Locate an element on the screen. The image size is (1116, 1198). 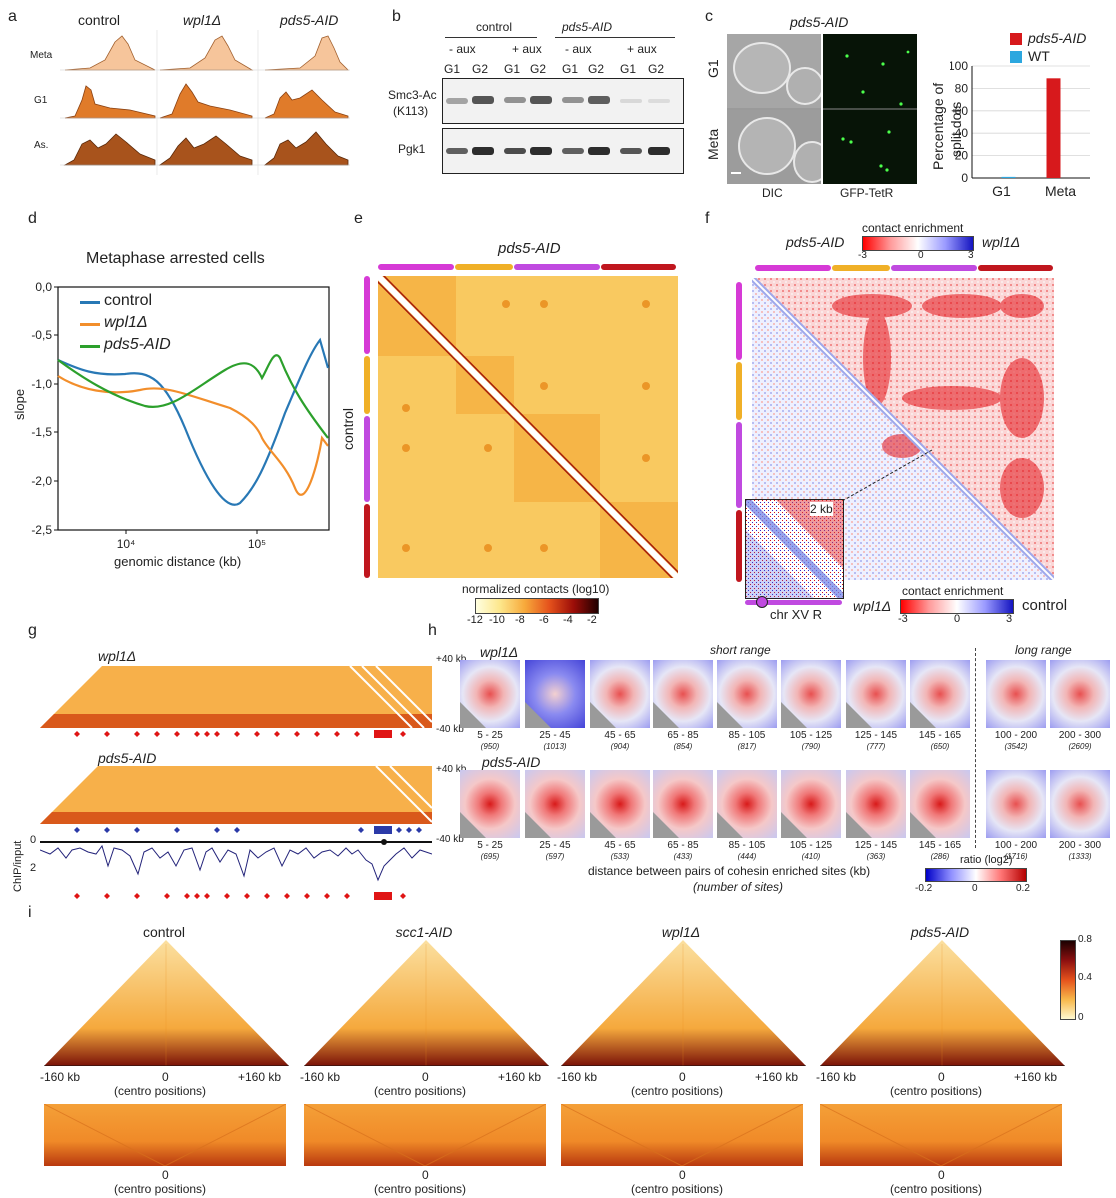
e-side-label: control is located at coordinates (348, 428).